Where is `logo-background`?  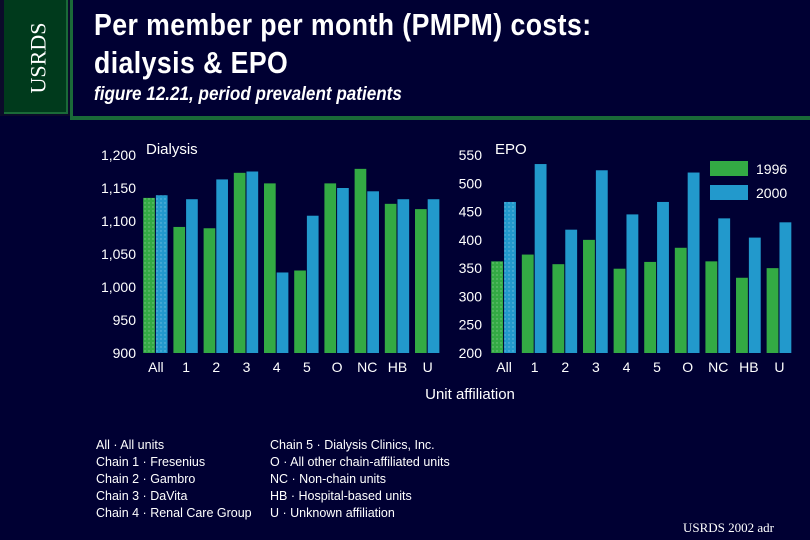
logo-background is located at coordinates (36, 57).